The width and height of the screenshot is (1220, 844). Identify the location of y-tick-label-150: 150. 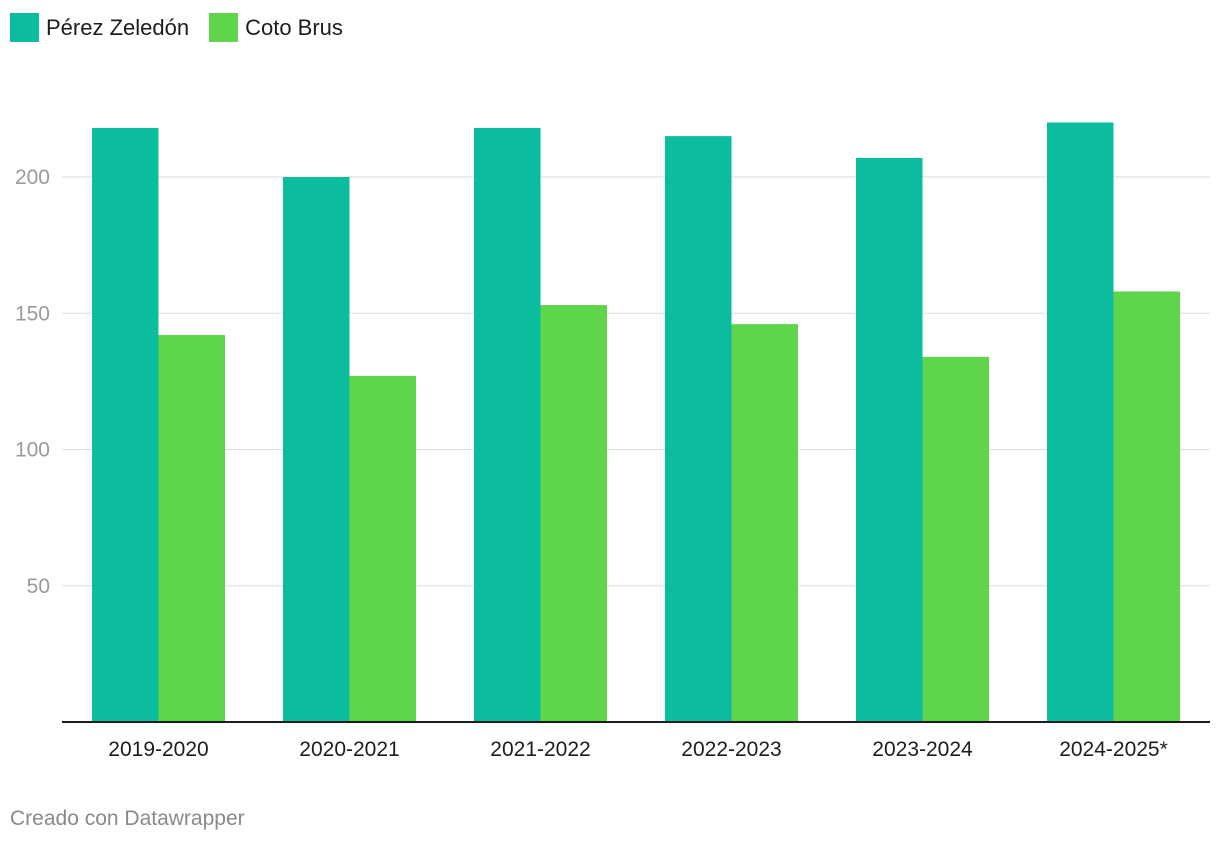
(32, 313).